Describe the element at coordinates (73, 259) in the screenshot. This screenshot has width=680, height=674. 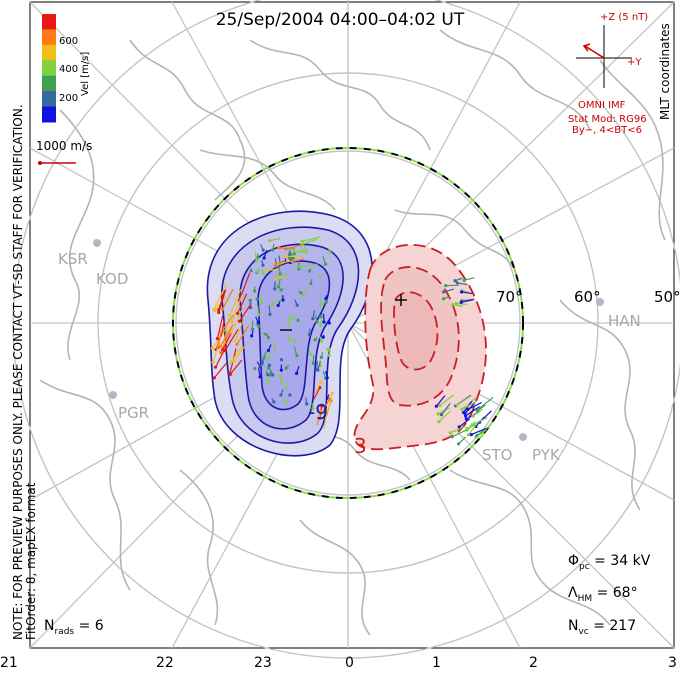
I see `station-ksr: KSR` at that location.